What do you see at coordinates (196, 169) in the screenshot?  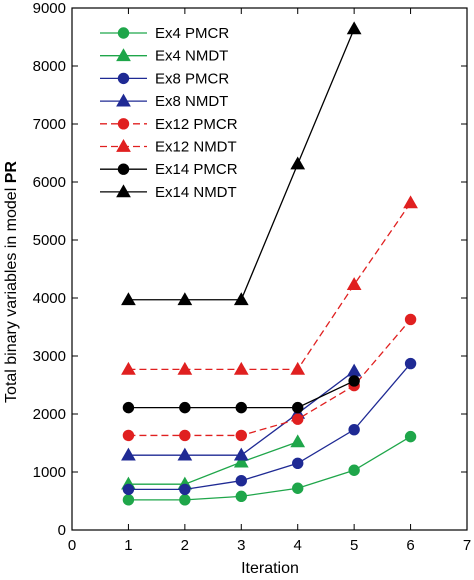 I see `legend-label: Ex14 PMCR` at bounding box center [196, 169].